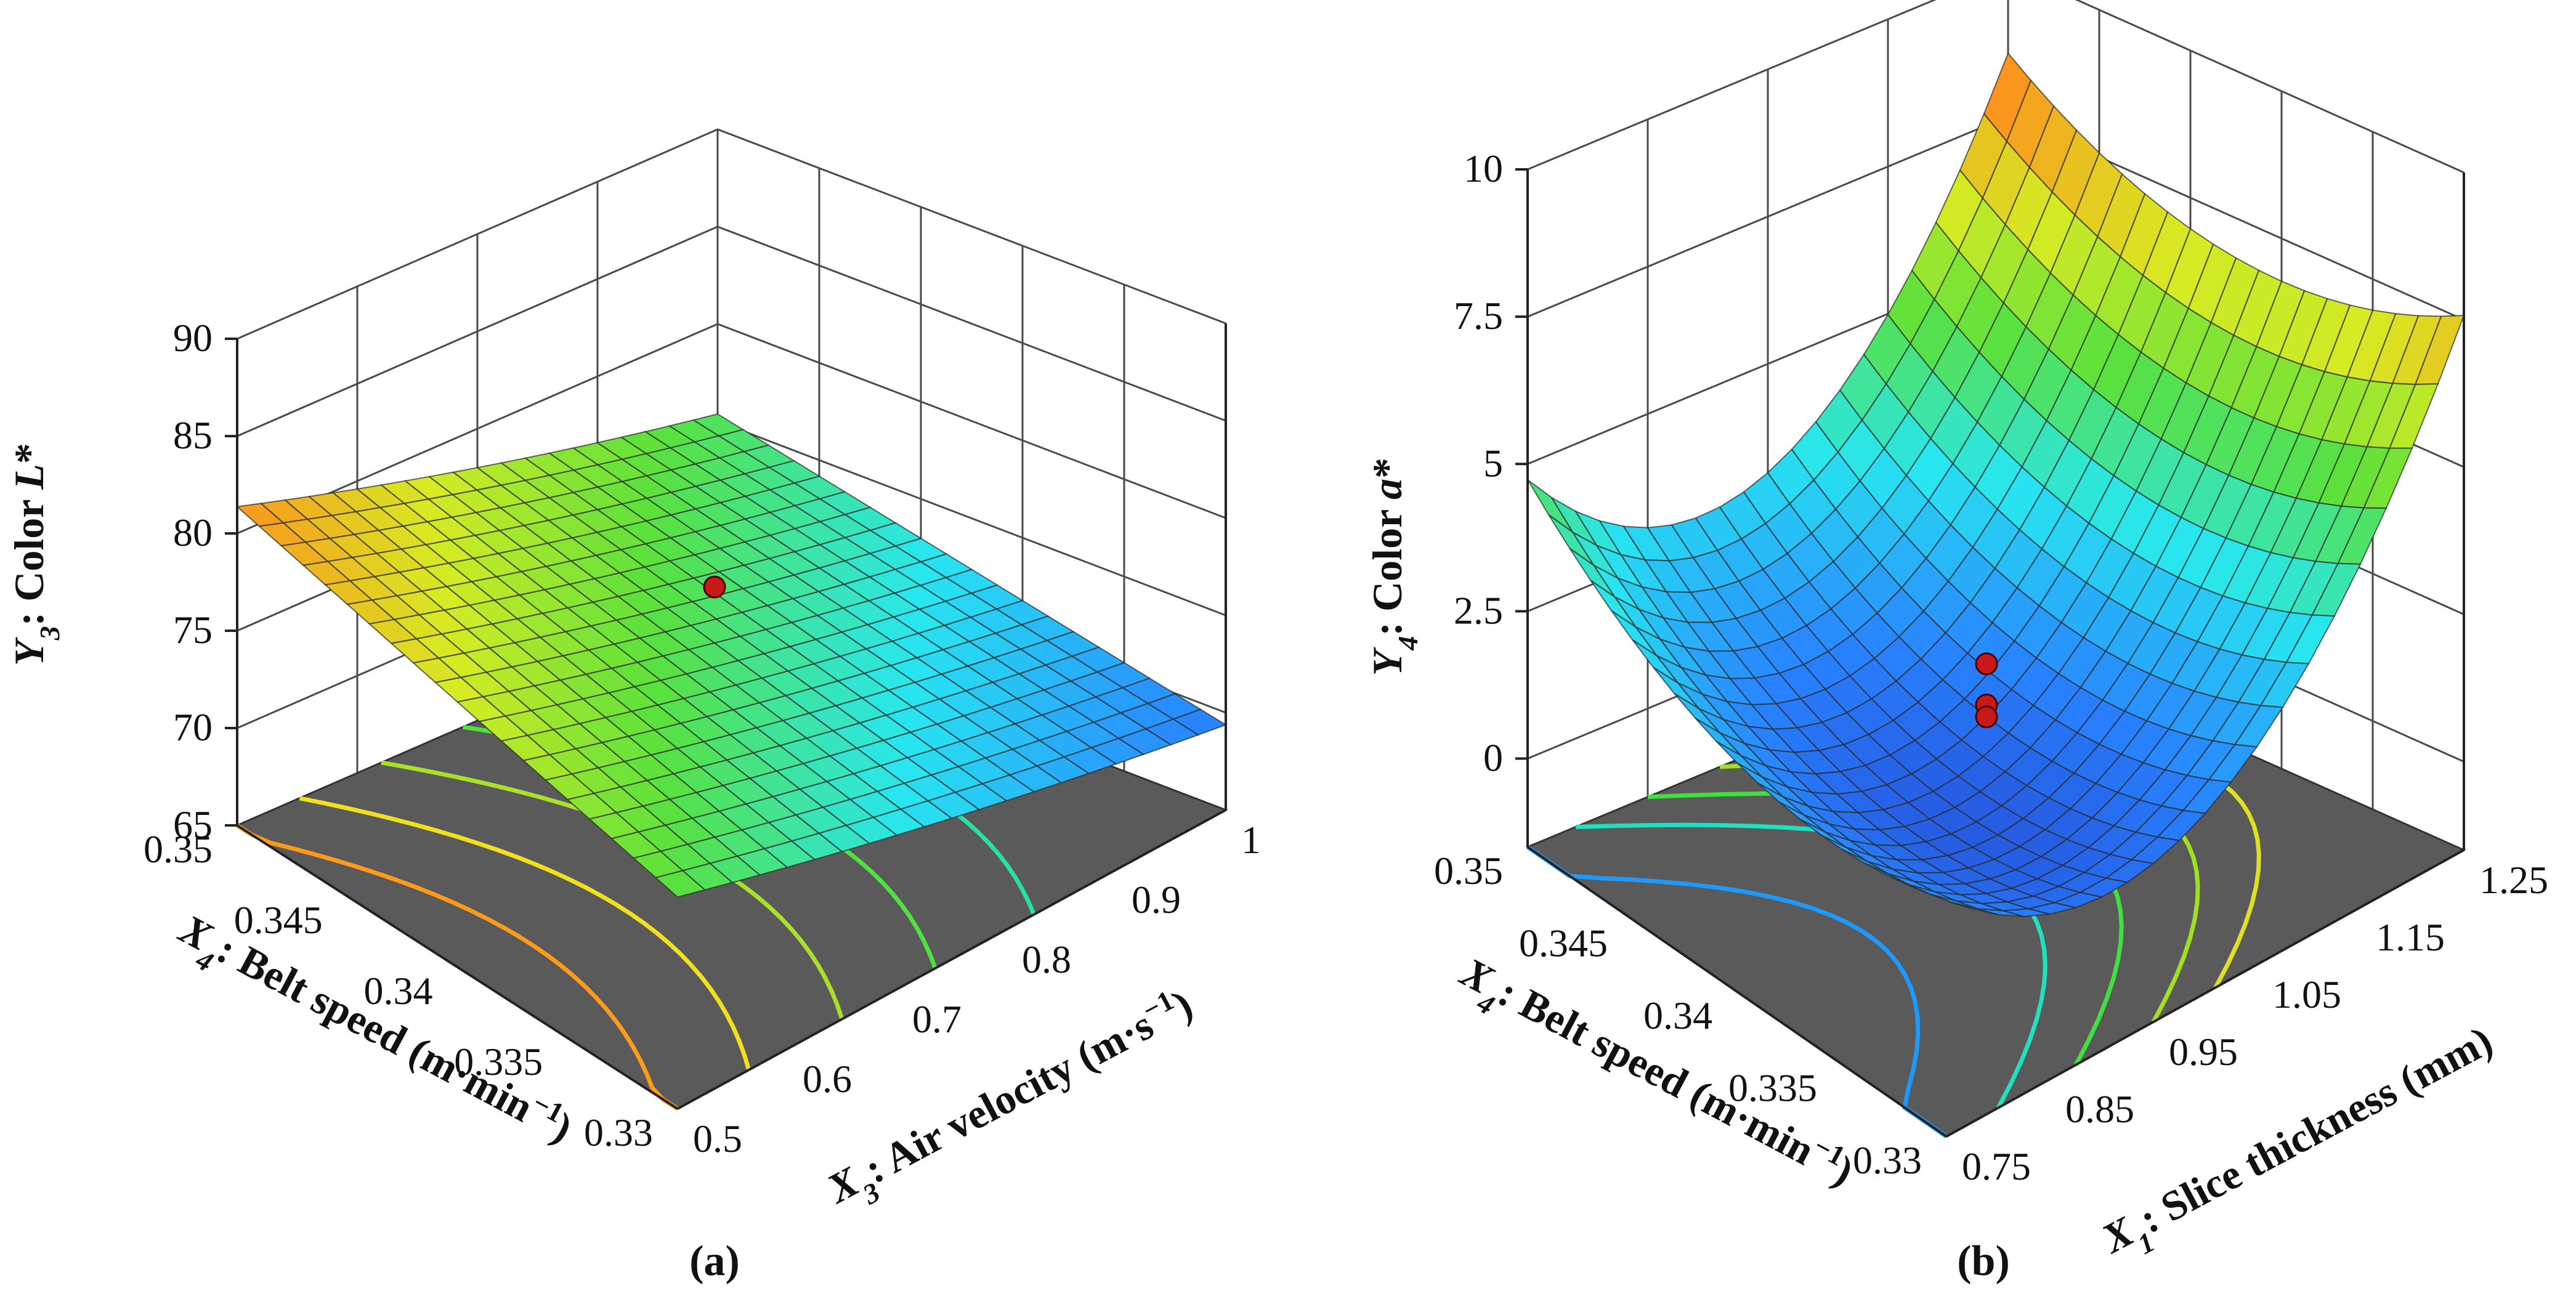  I want to click on x-axis-label: X3: Air velocity (m·s−1), so click(1011, 1101).